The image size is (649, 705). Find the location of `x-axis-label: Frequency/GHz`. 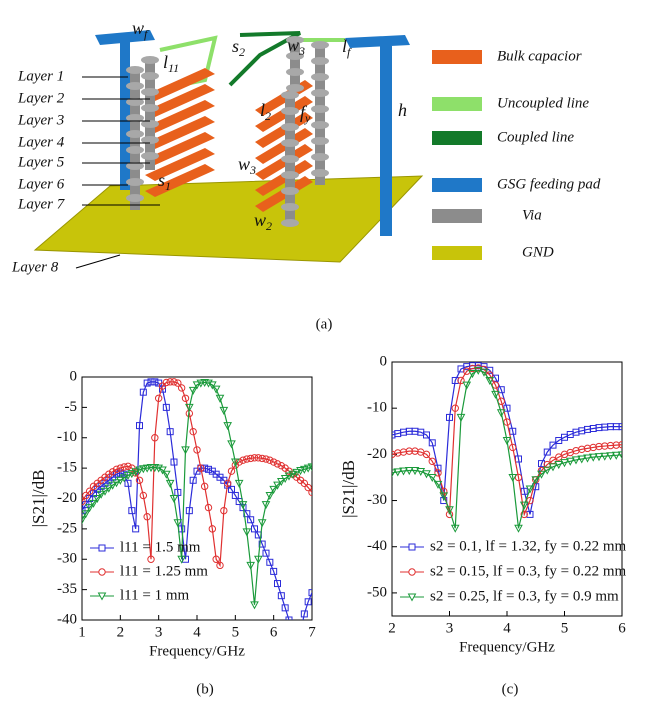

x-axis-label: Frequency/GHz is located at coordinates (507, 647).